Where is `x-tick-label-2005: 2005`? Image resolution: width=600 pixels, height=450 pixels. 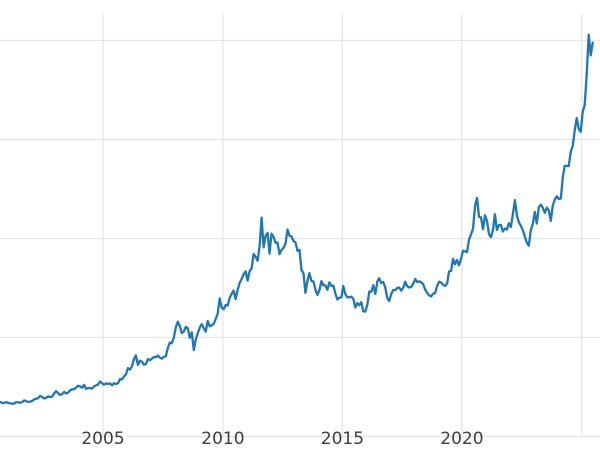
x-tick-label-2005: 2005 is located at coordinates (103, 439).